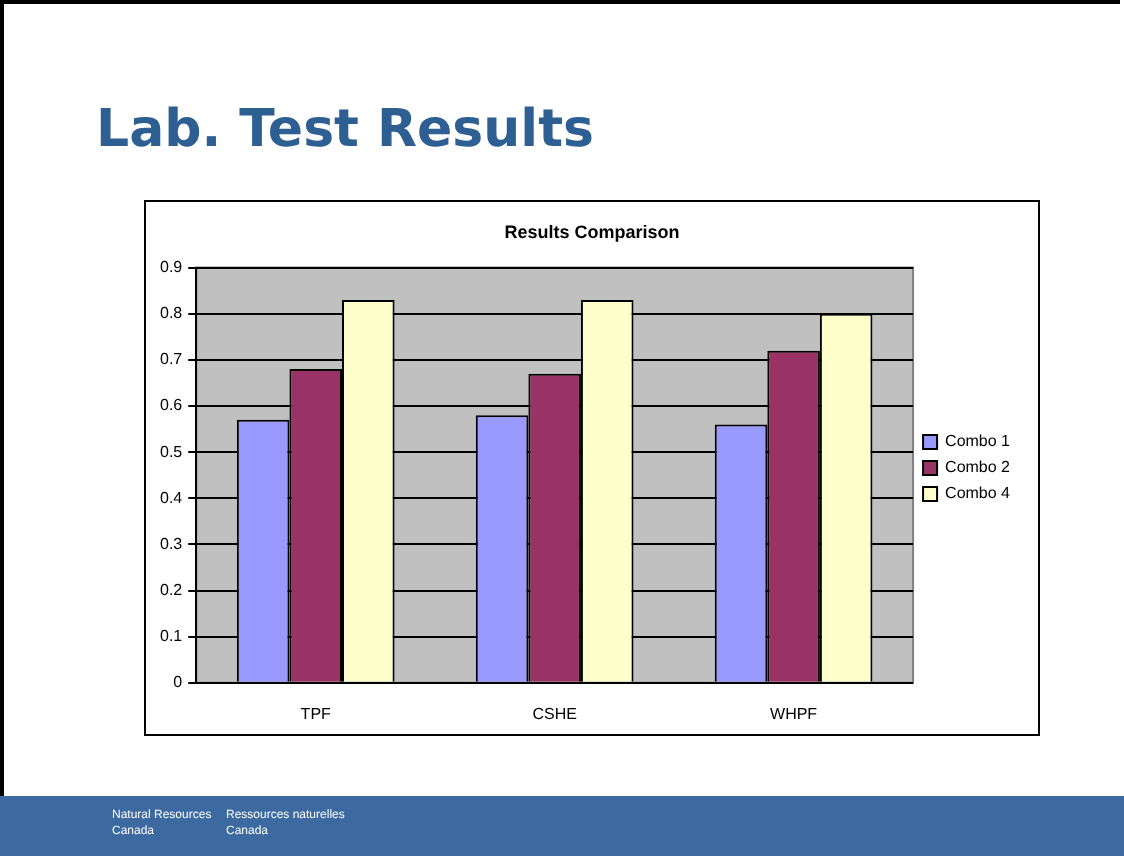  Describe the element at coordinates (345, 130) in the screenshot. I see `chart-title: Lab. Test Results` at that location.